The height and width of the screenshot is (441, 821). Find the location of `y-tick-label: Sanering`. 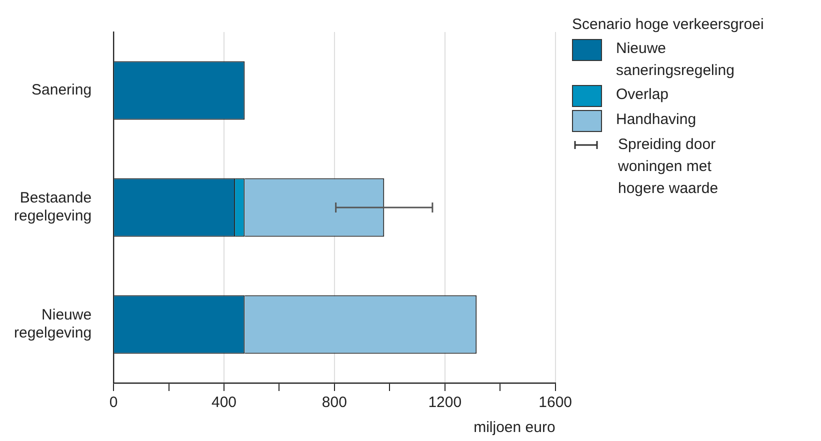

y-tick-label: Sanering is located at coordinates (62, 90).